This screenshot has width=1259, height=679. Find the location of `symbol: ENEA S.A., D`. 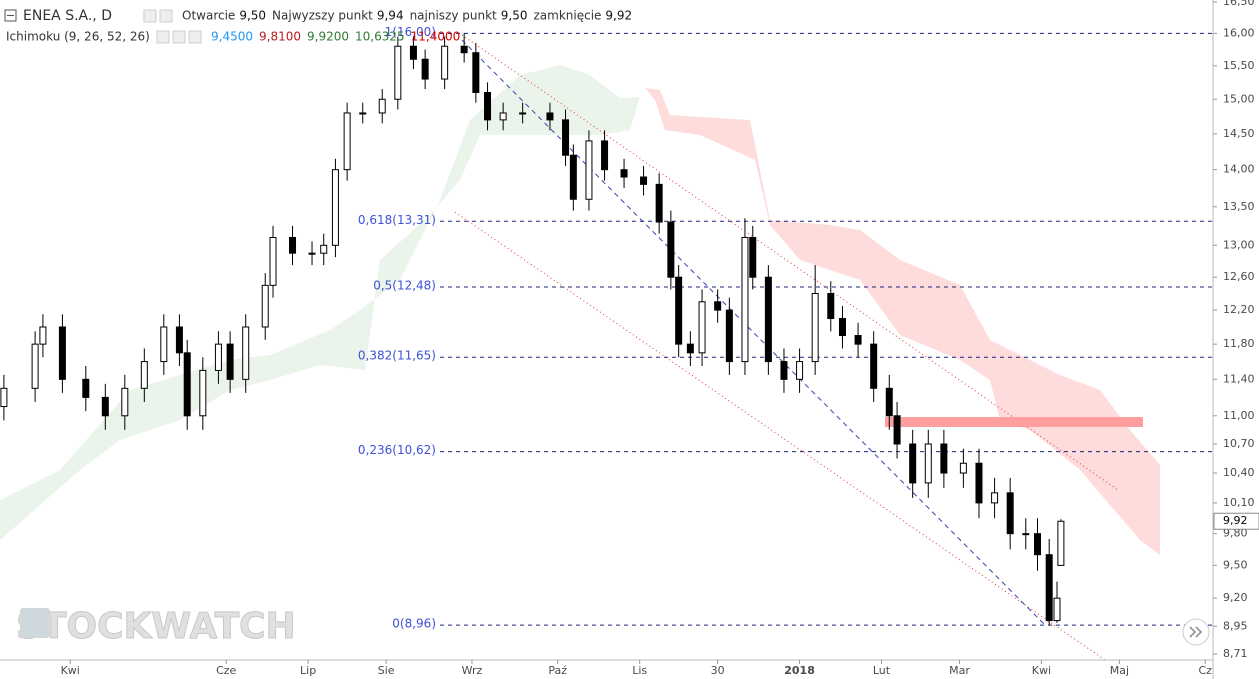

symbol: ENEA S.A., D is located at coordinates (67, 16).